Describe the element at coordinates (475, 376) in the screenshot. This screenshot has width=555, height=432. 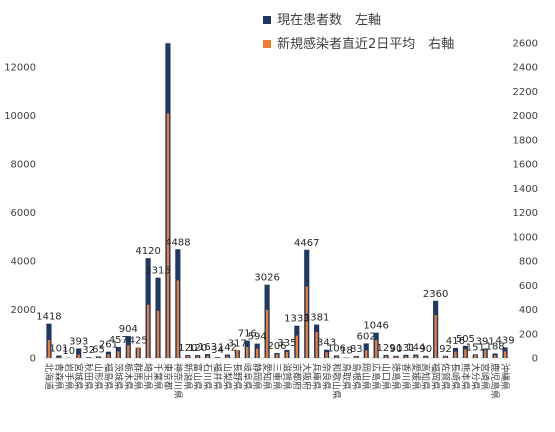
I see `category-label: 大分県` at that location.